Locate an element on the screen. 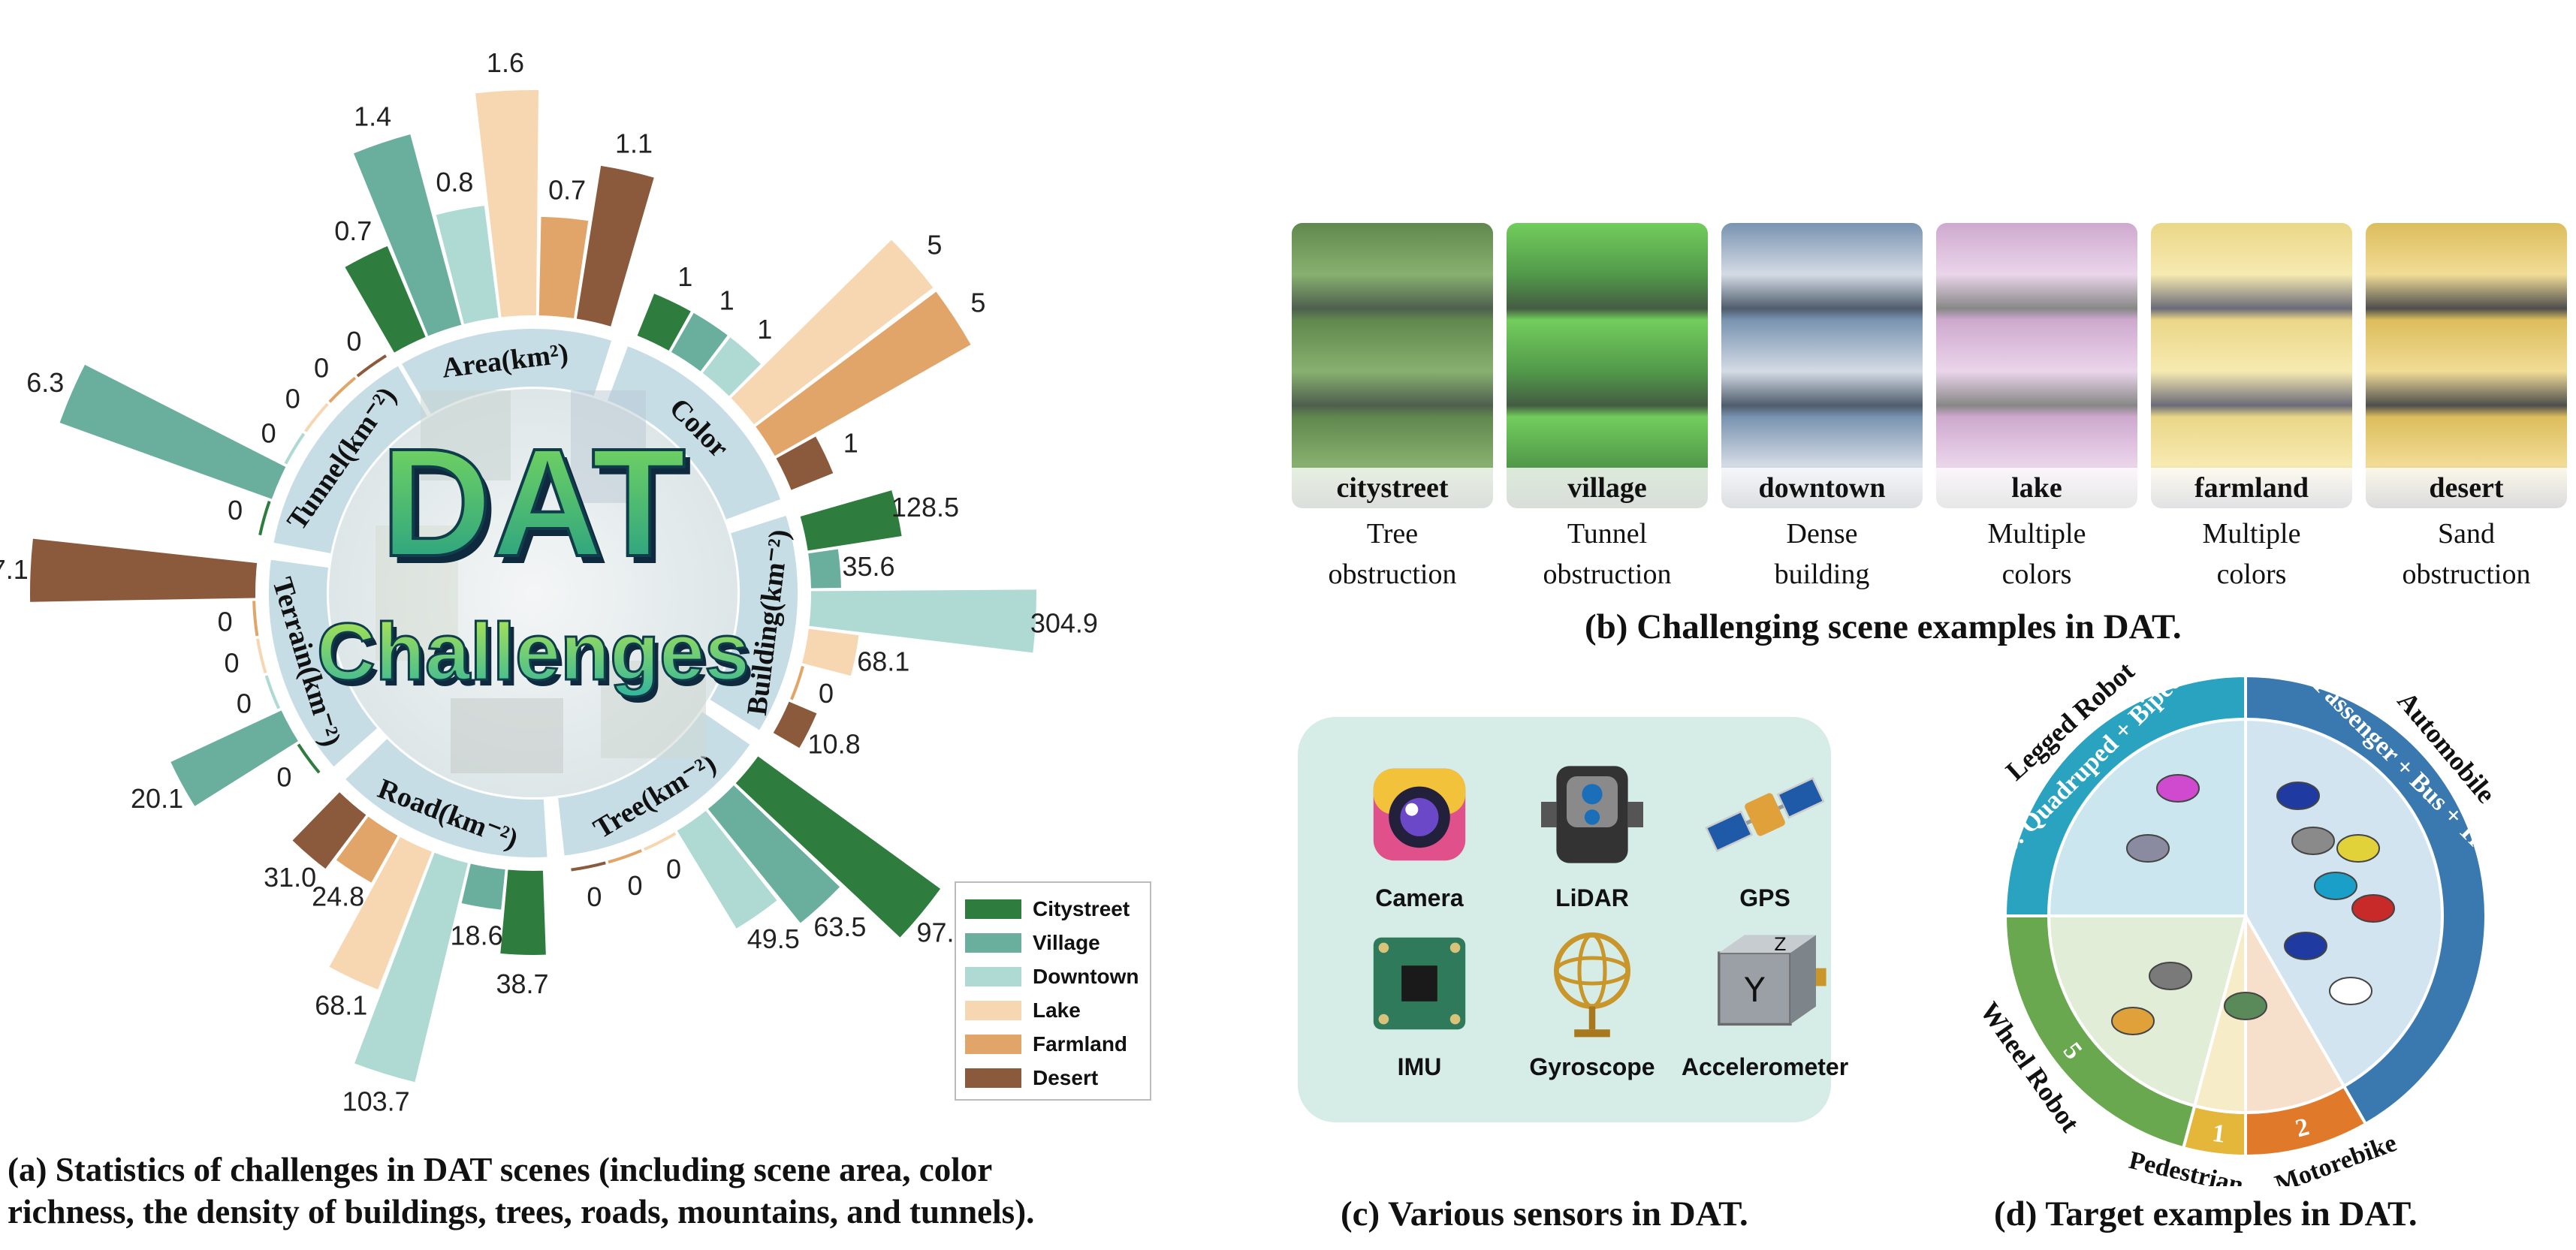  bar-roadkm-citystreet is located at coordinates (523, 912).